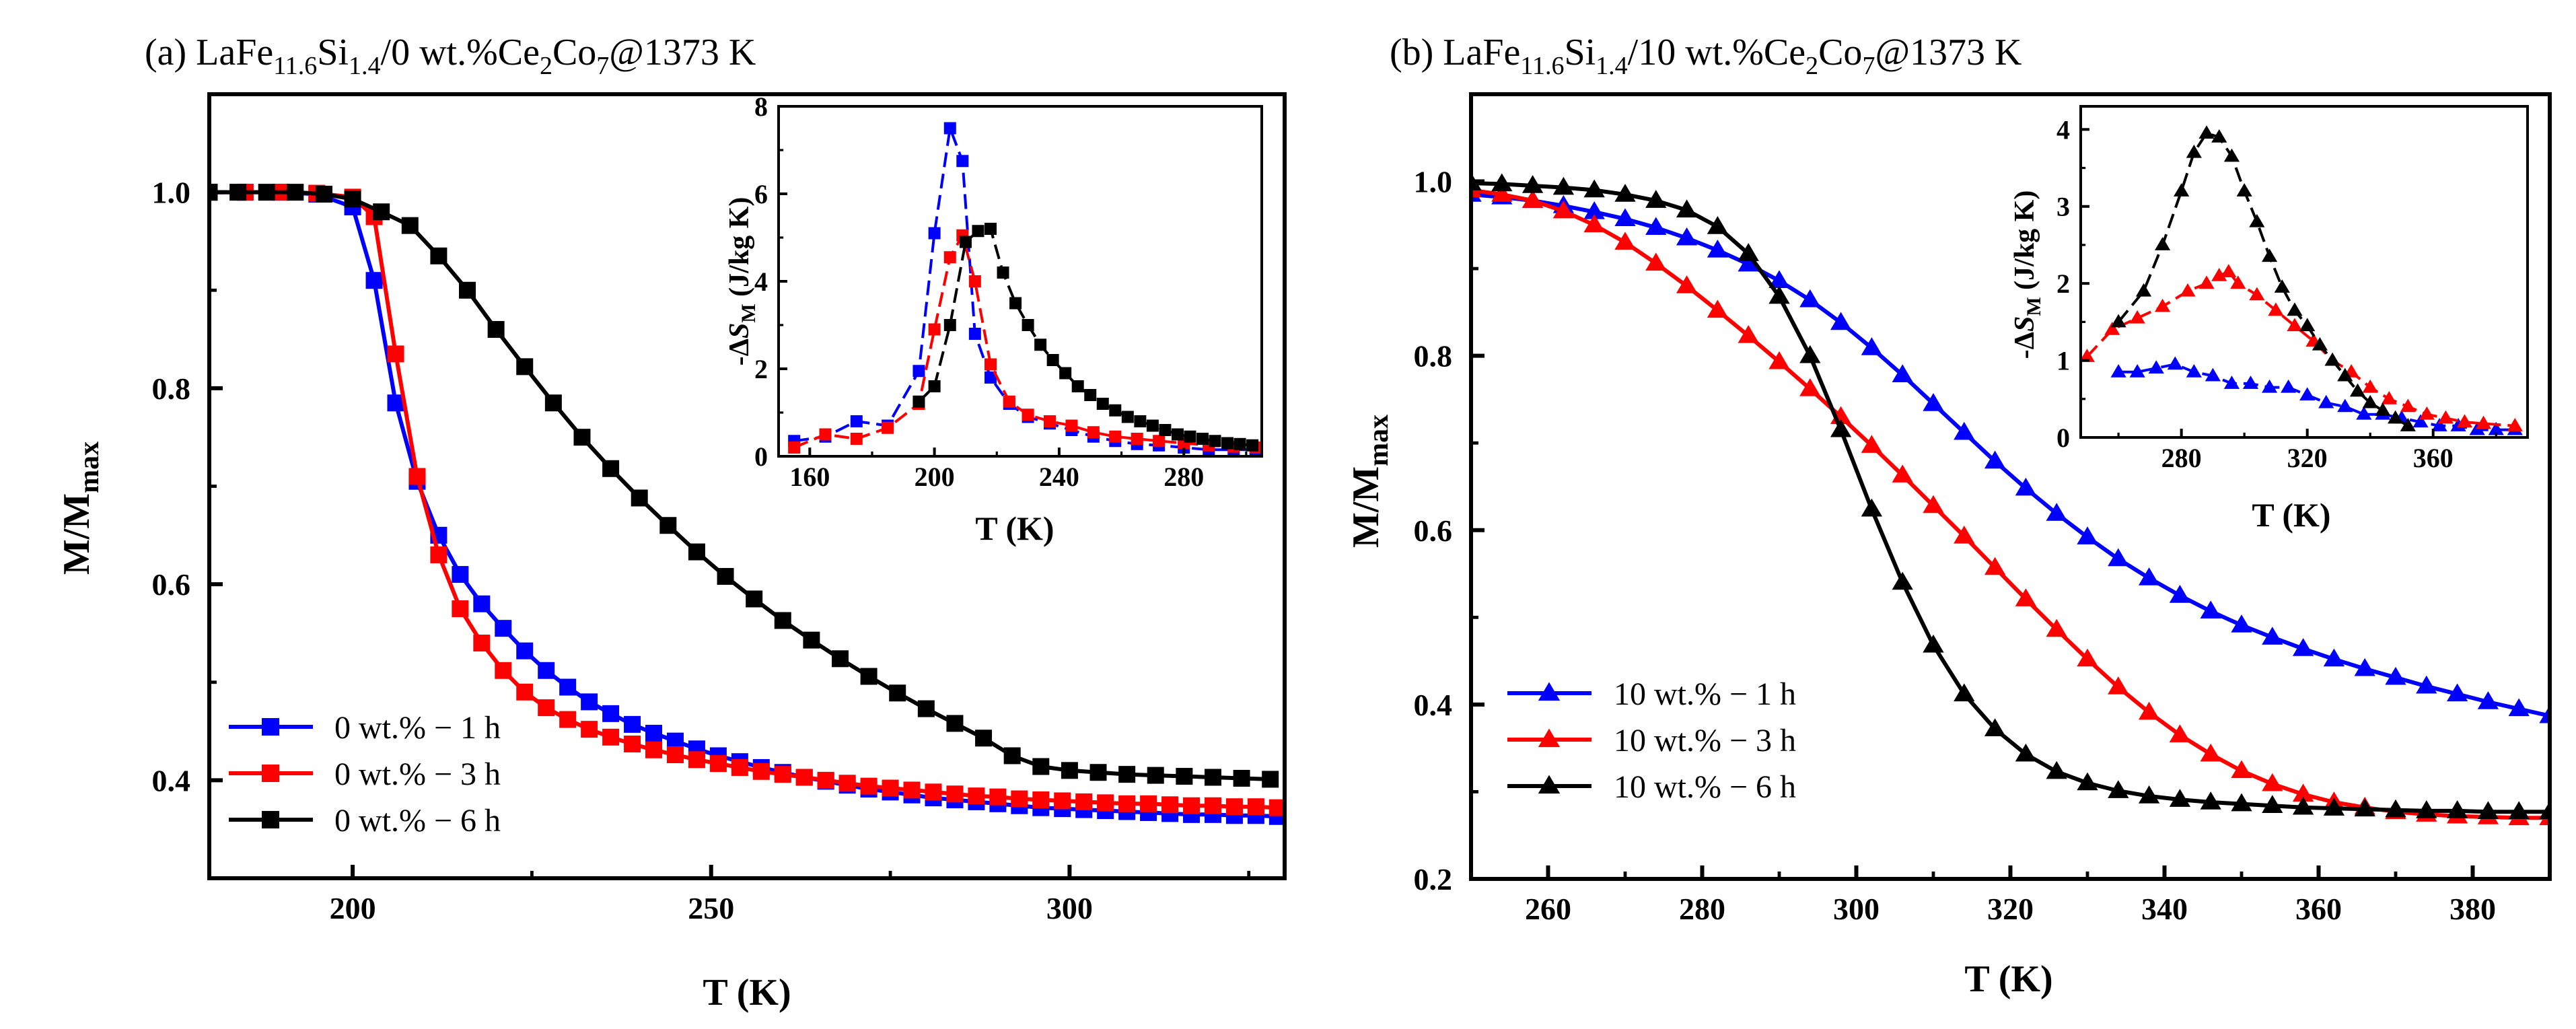 This screenshot has width=2576, height=1029. I want to click on inset-a-frame, so click(1020, 281).